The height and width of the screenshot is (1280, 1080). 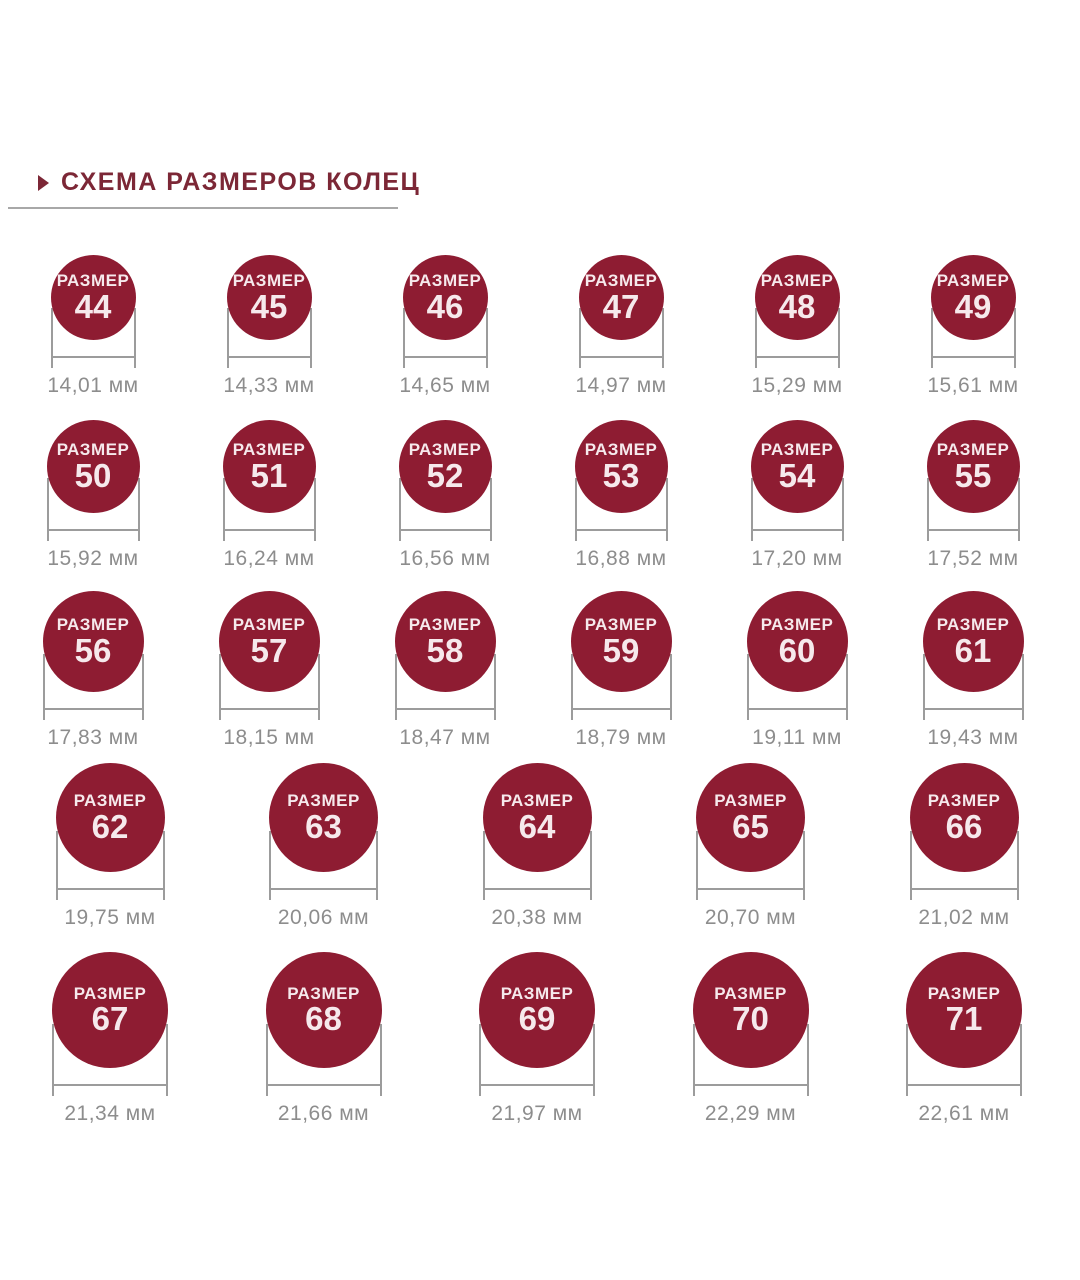 What do you see at coordinates (323, 1113) in the screenshot?
I see `diameter-value-label: 21,66 мм` at bounding box center [323, 1113].